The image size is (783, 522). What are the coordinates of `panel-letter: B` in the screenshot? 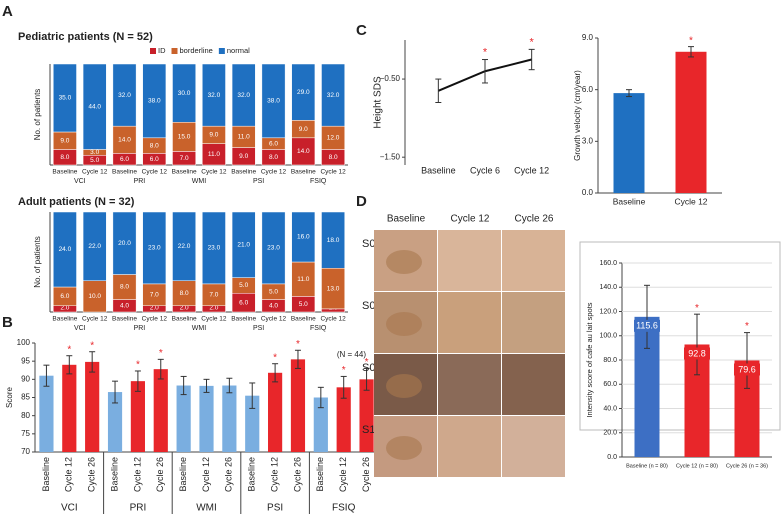 It's located at (7, 322).